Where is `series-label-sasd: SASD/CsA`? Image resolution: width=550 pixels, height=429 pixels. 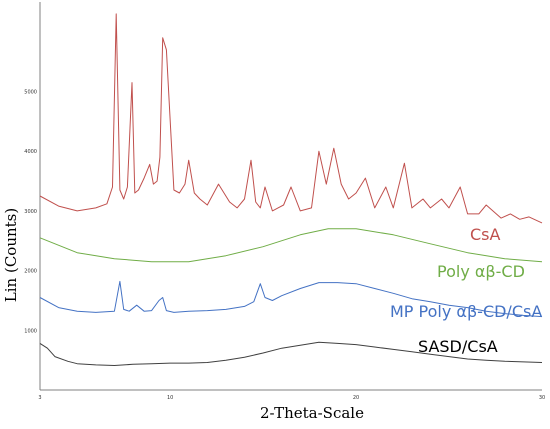
series-label-sasd: SASD/CsA is located at coordinates (458, 346).